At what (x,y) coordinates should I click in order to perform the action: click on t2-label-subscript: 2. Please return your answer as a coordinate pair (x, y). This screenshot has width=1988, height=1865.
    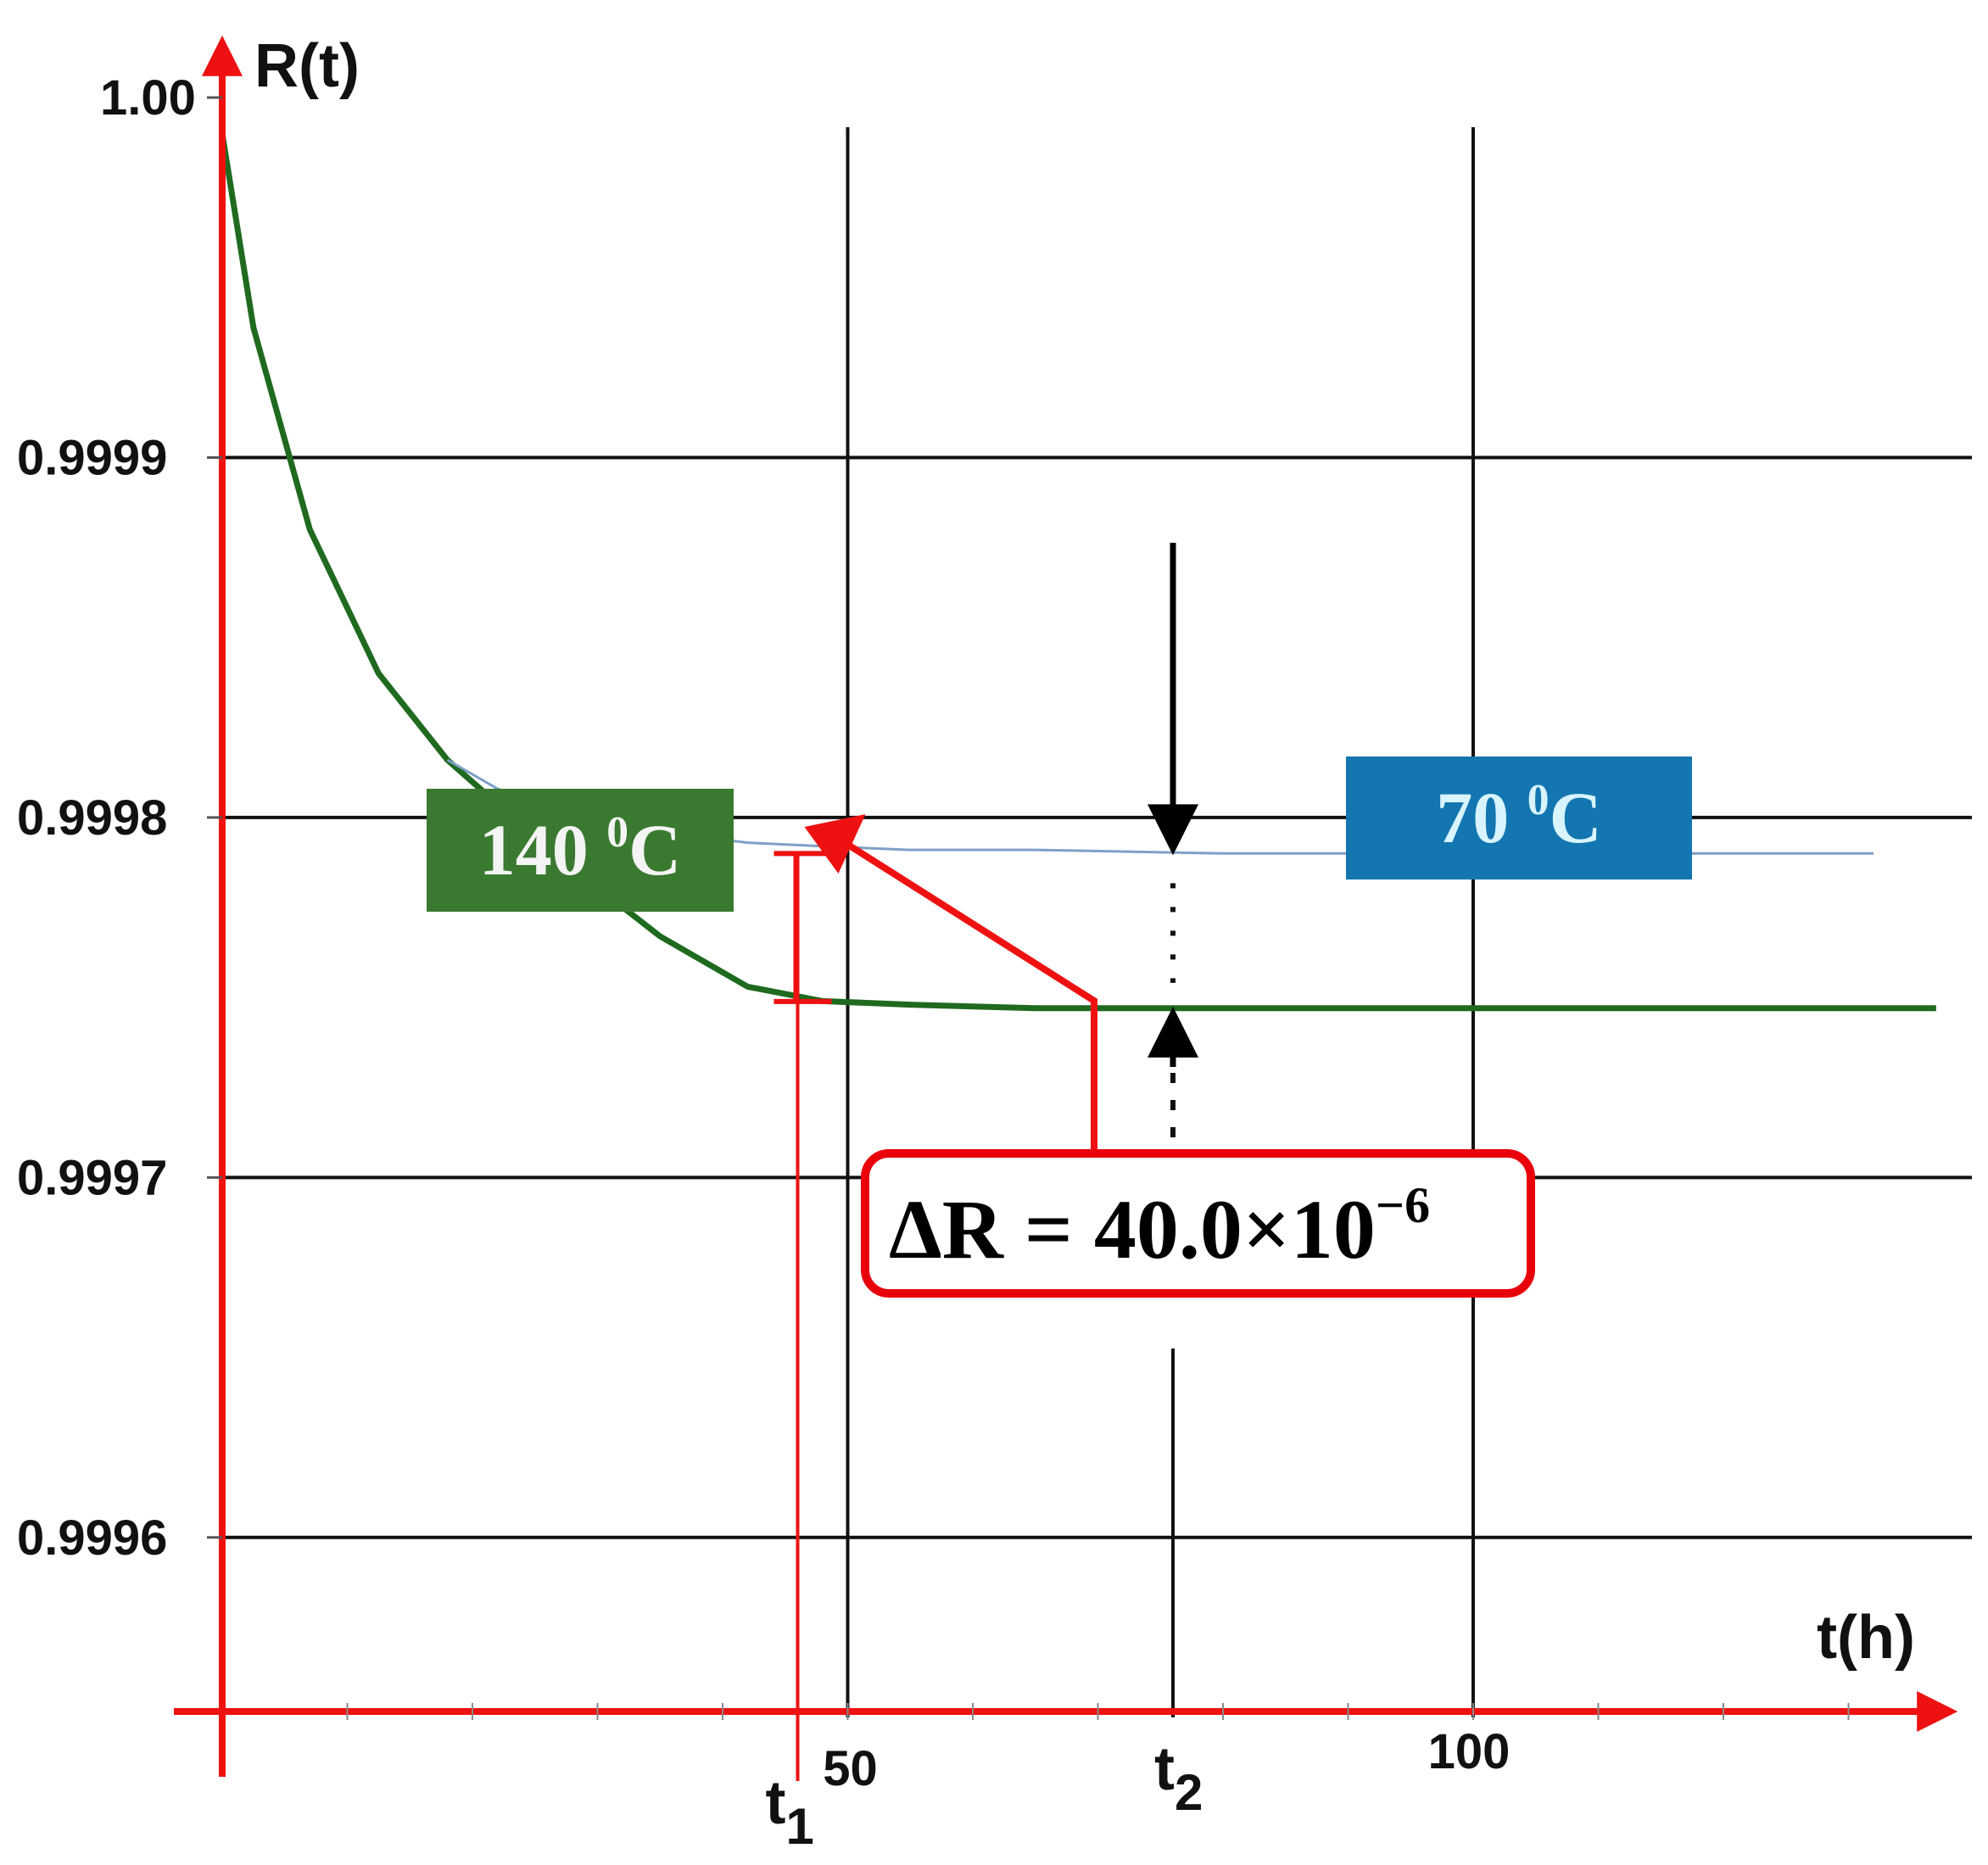
    Looking at the image, I should click on (1189, 1793).